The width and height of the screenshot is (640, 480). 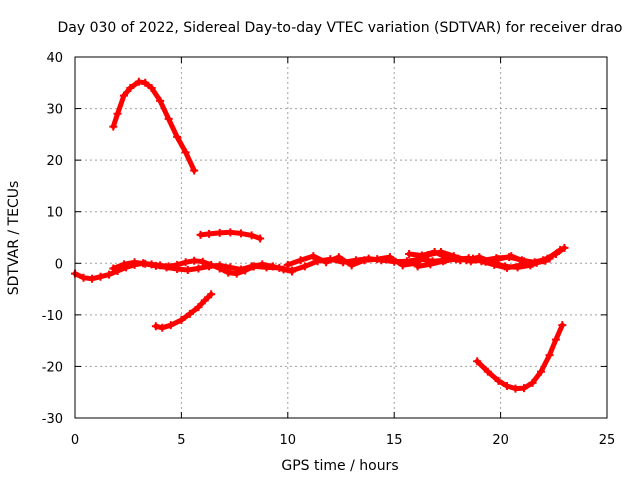 What do you see at coordinates (183, 311) in the screenshot?
I see `series-trace-arc-low-left` at bounding box center [183, 311].